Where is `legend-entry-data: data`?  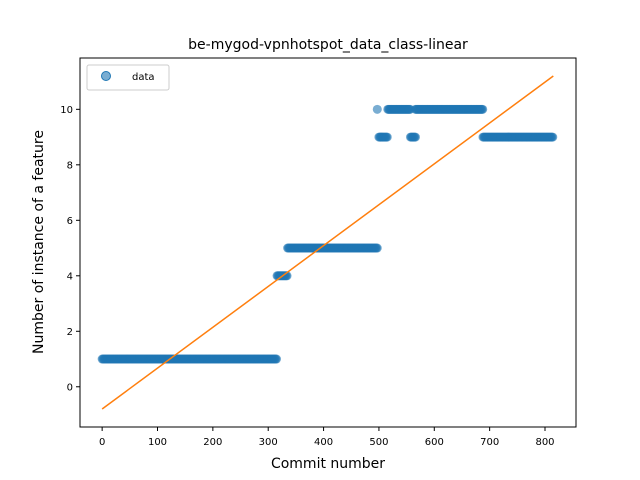 legend-entry-data: data is located at coordinates (143, 77).